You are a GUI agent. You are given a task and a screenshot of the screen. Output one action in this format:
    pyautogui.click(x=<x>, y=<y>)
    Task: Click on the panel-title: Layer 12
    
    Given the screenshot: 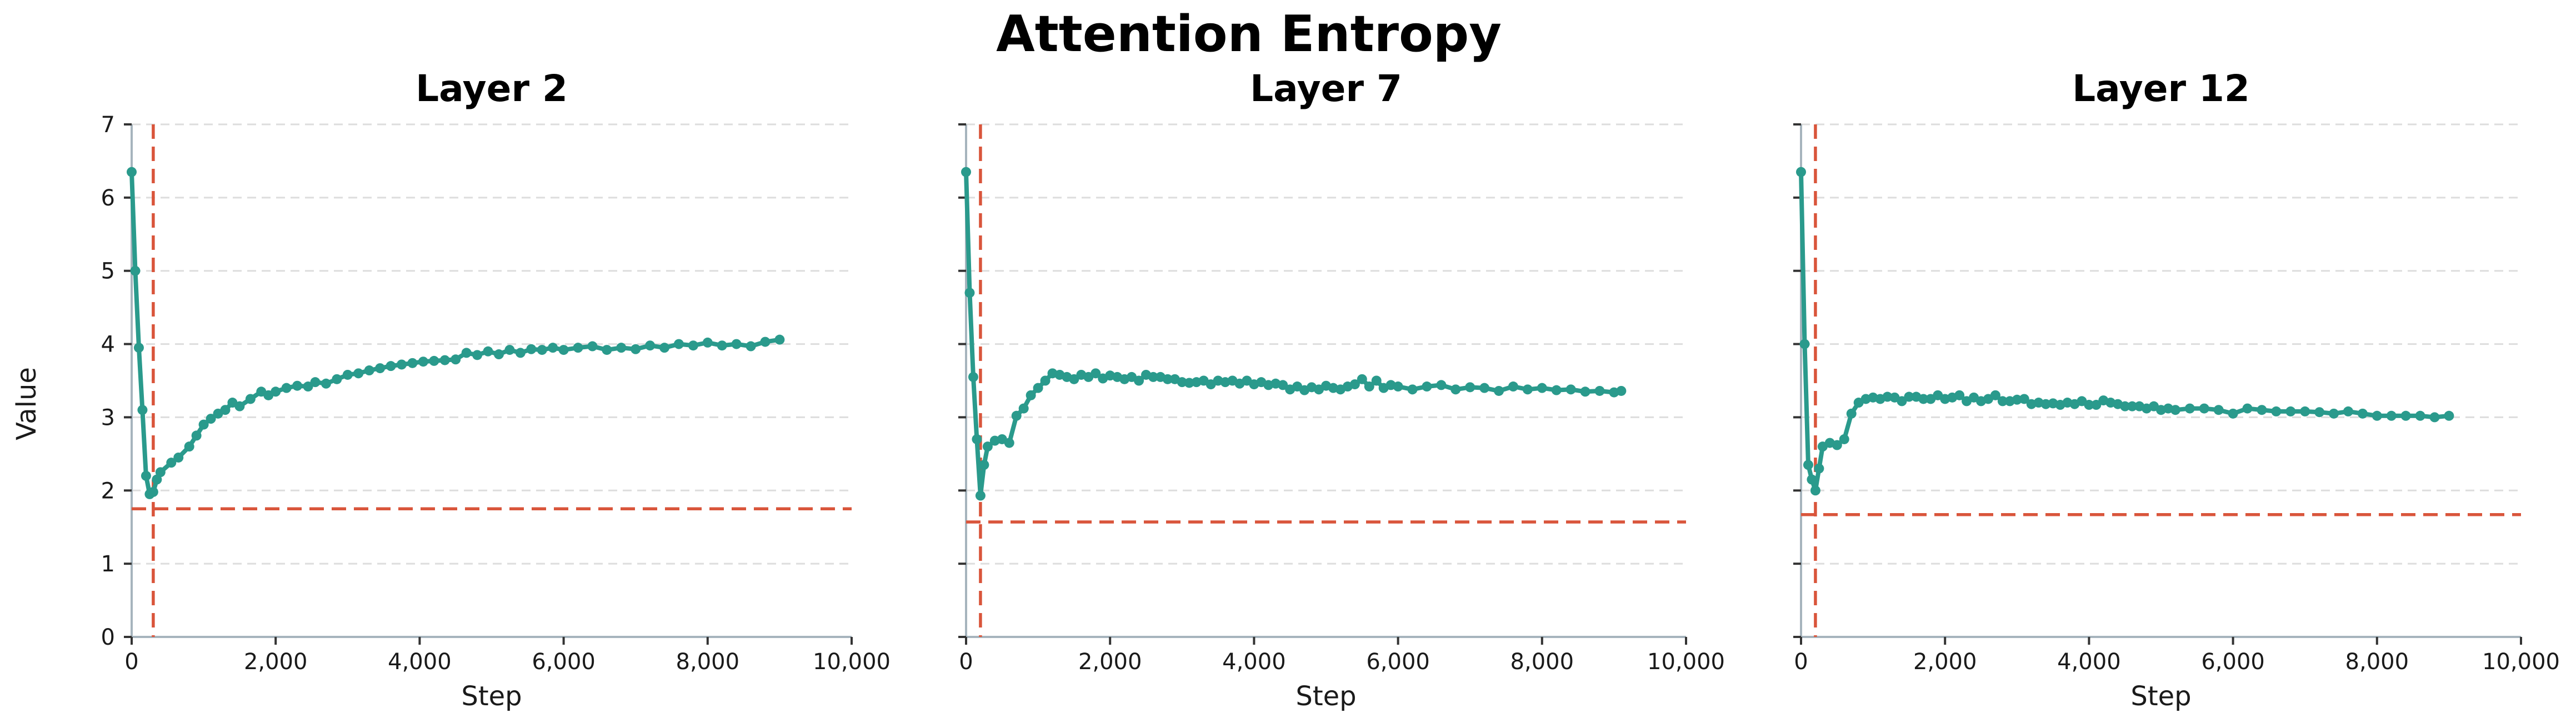 What is the action you would take?
    pyautogui.click(x=2161, y=88)
    